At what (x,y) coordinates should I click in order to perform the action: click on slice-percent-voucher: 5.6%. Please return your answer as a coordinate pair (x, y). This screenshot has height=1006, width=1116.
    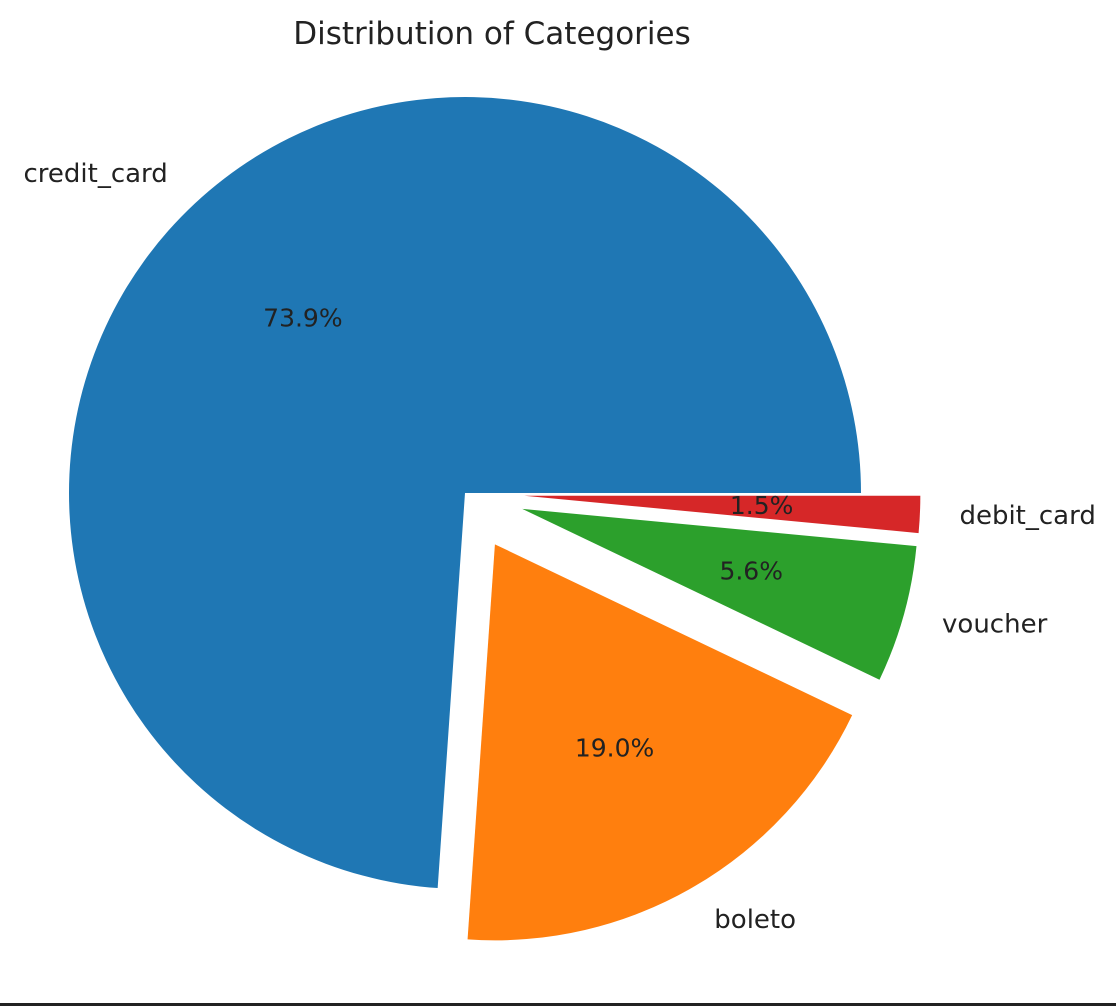
    Looking at the image, I should click on (751, 570).